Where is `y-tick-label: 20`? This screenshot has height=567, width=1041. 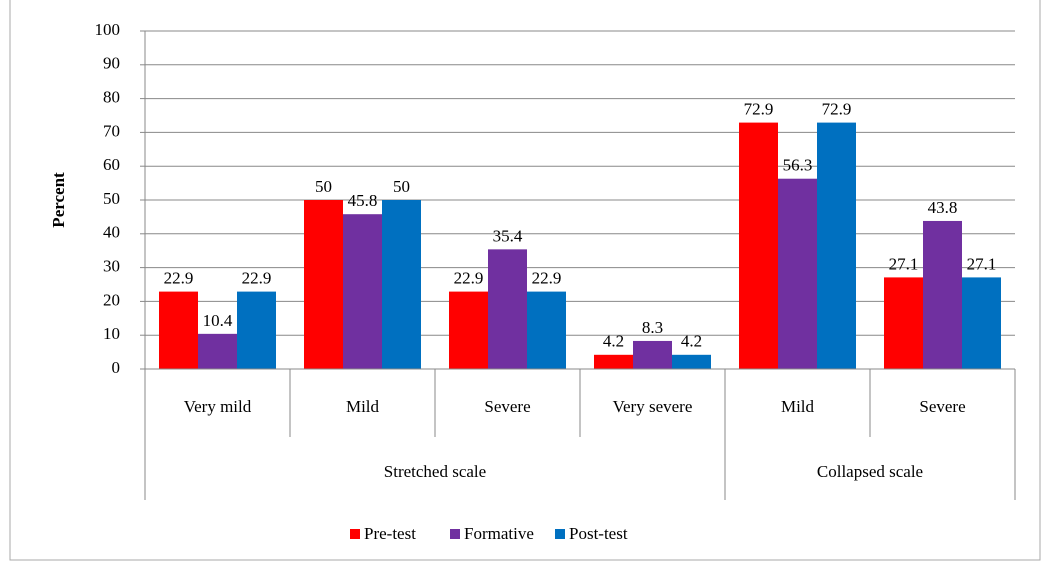
y-tick-label: 20 is located at coordinates (111, 299).